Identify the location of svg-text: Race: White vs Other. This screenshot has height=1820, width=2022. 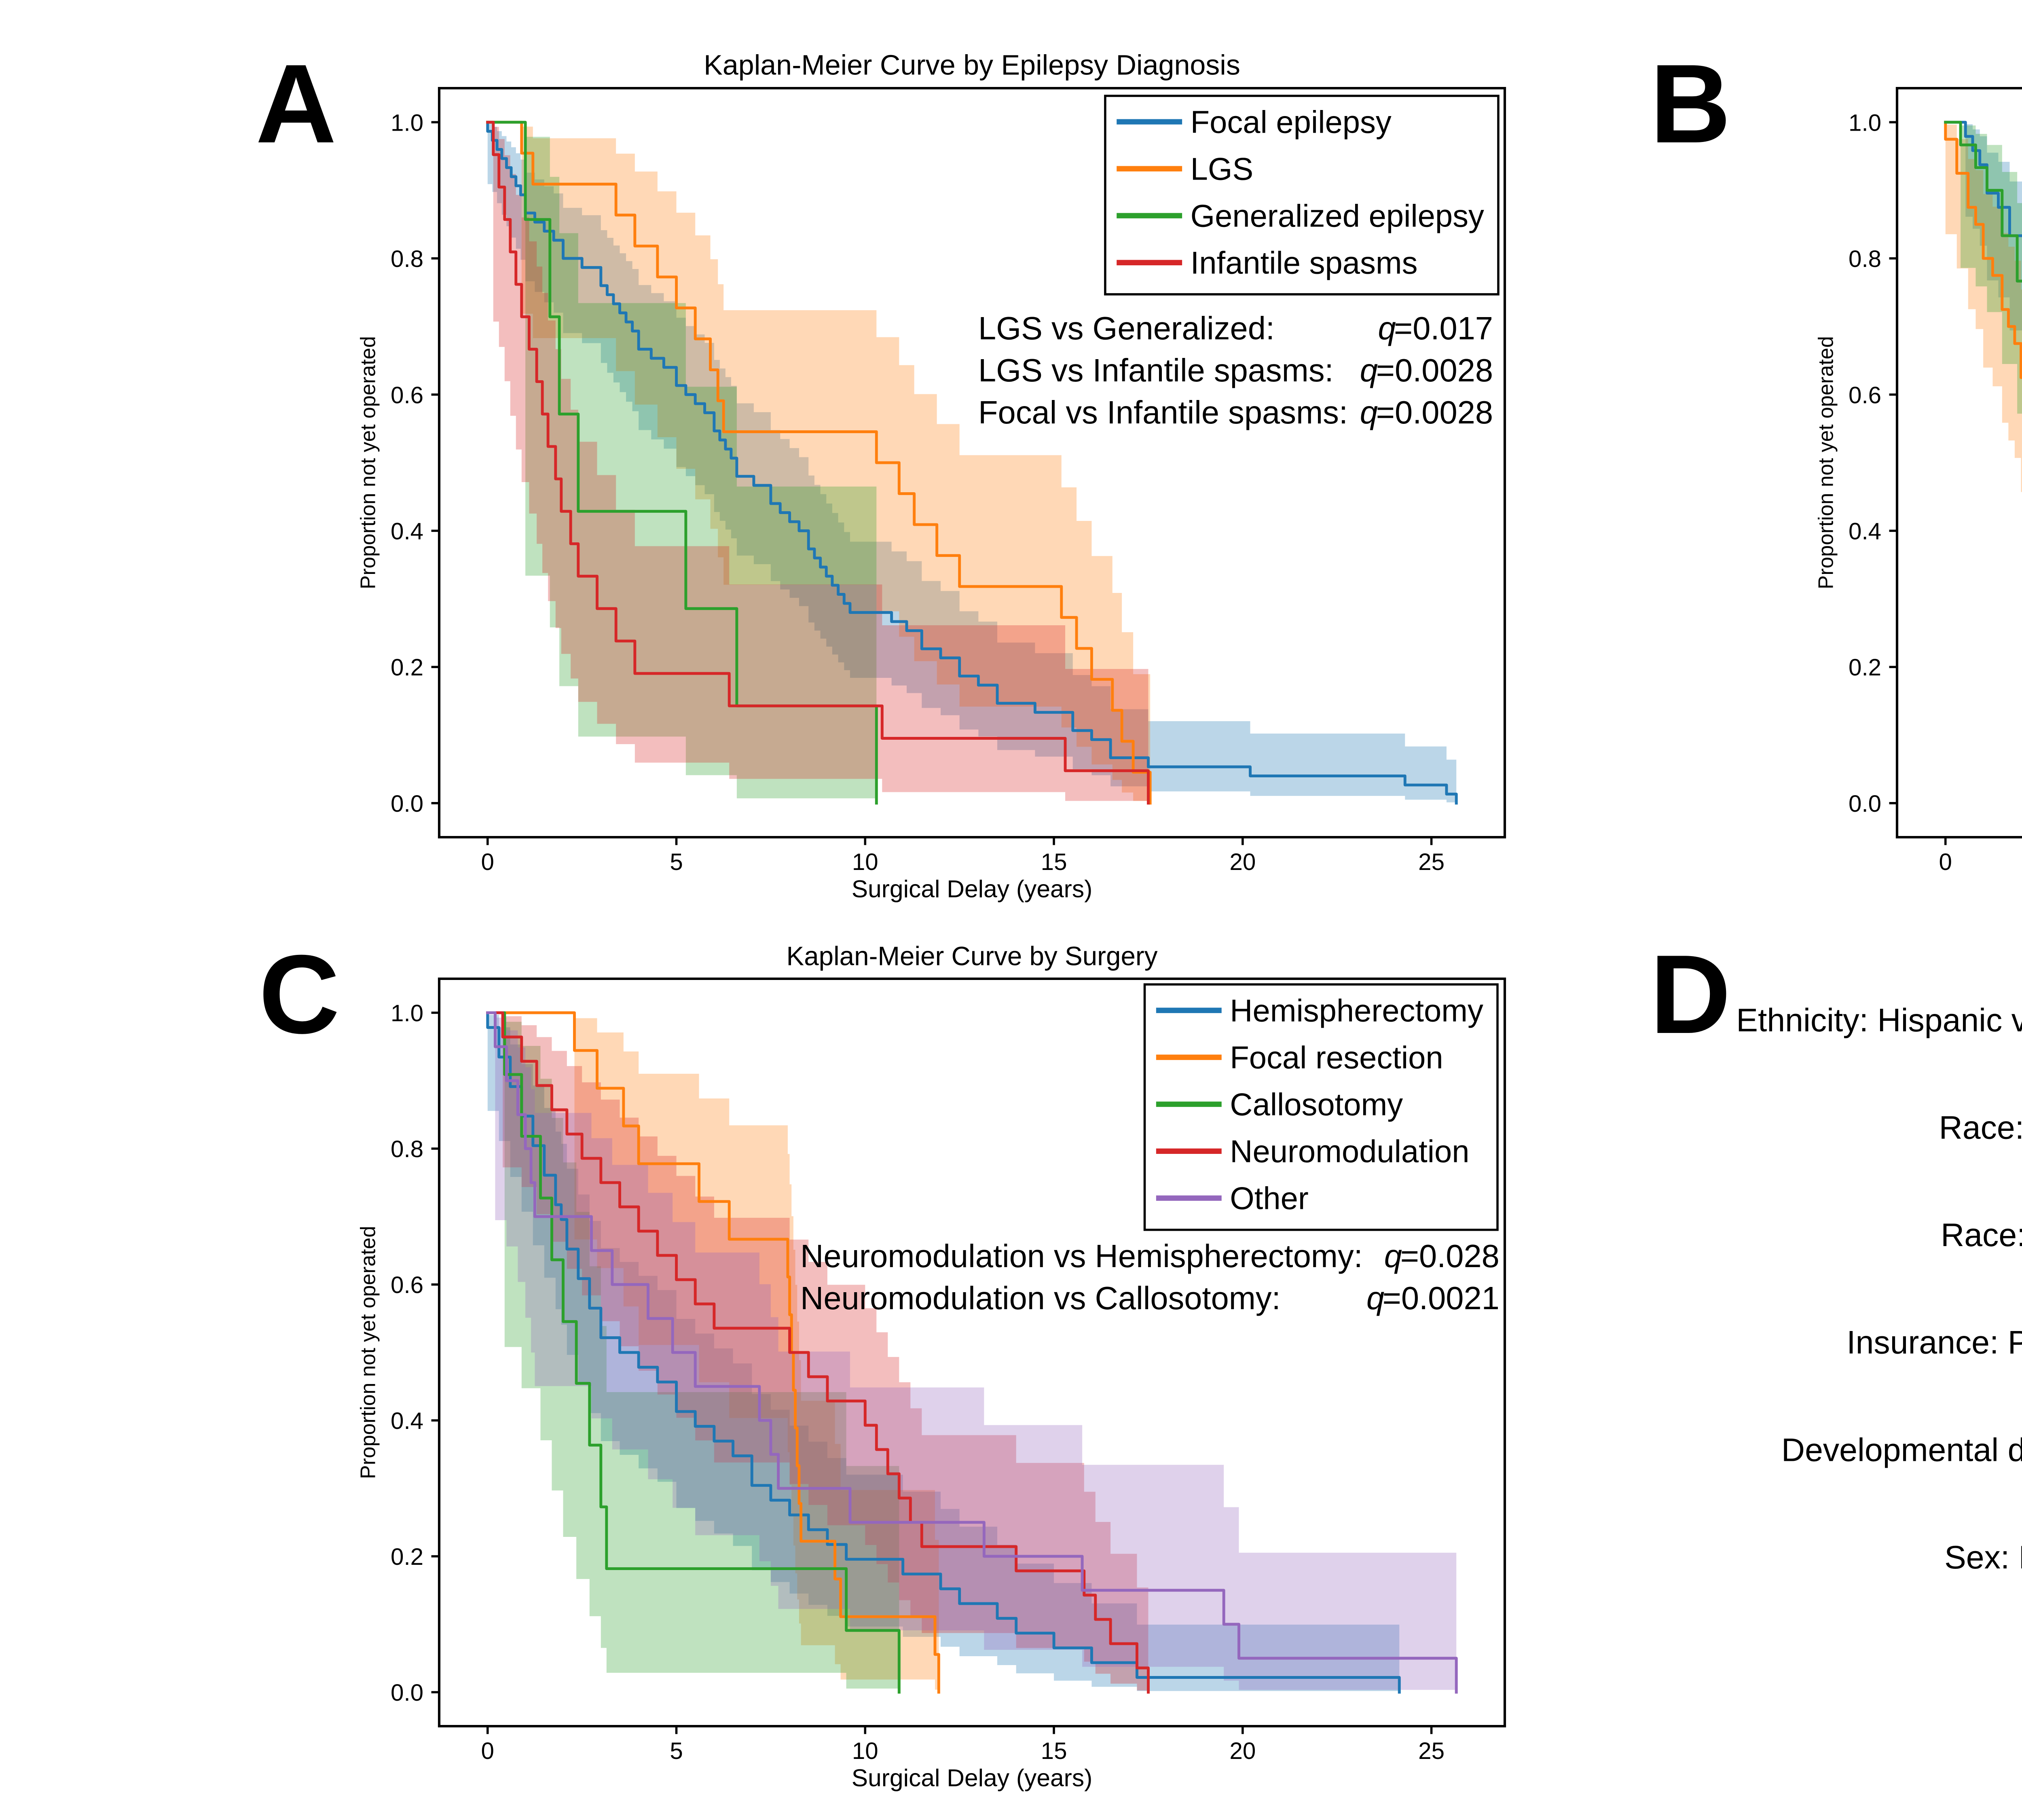
(1980, 1127).